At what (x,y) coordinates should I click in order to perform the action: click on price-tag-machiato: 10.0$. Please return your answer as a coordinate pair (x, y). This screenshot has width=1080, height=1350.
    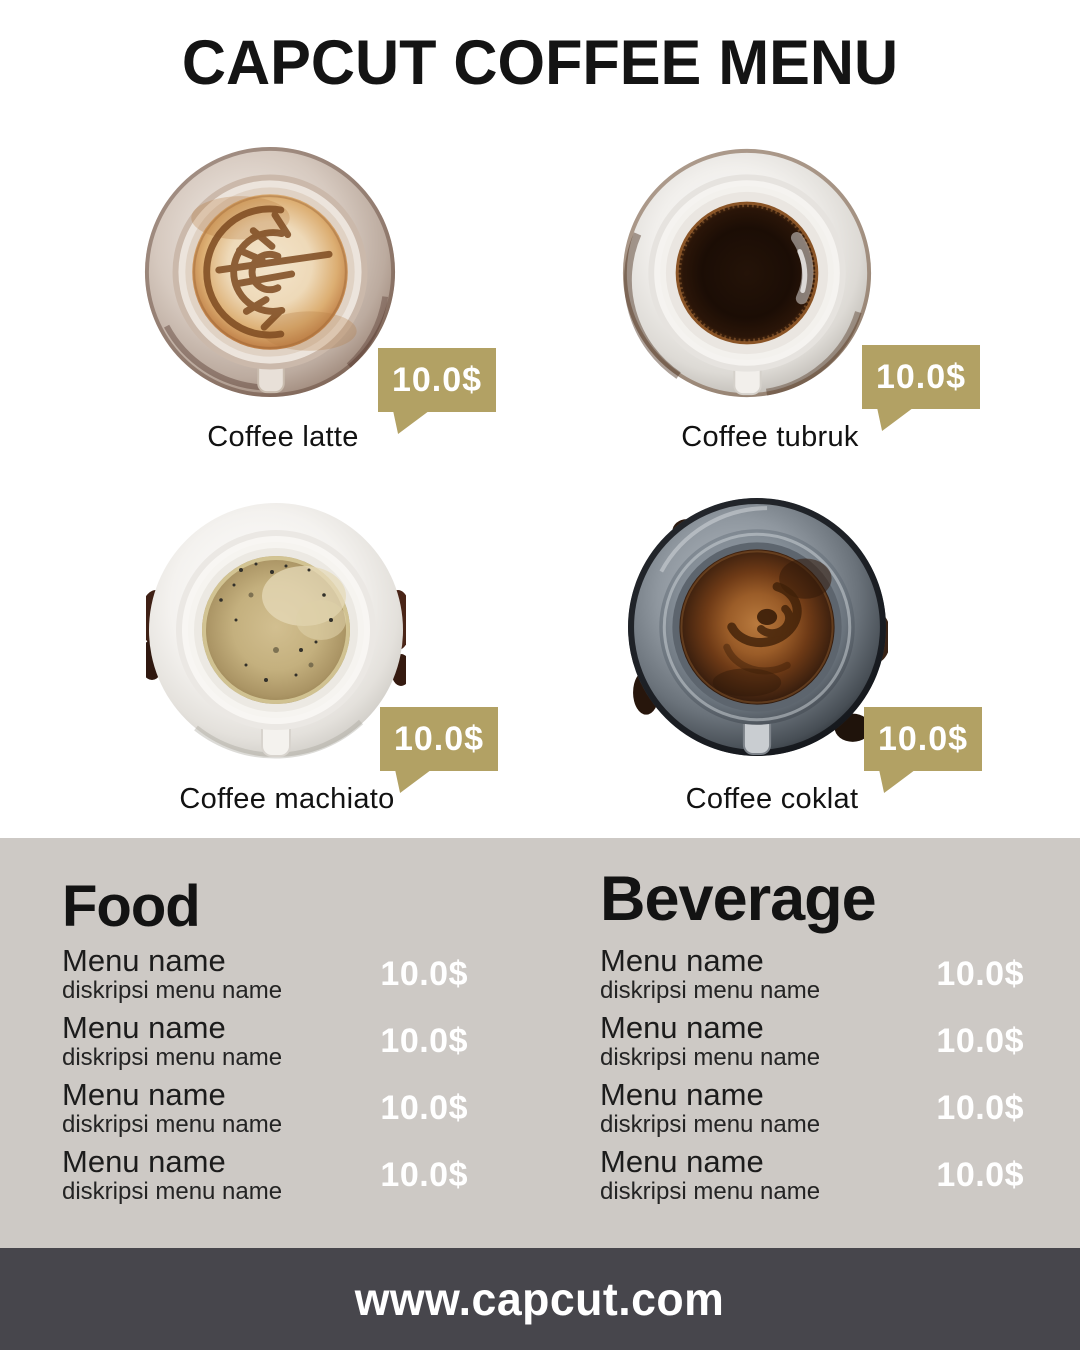
    Looking at the image, I should click on (439, 750).